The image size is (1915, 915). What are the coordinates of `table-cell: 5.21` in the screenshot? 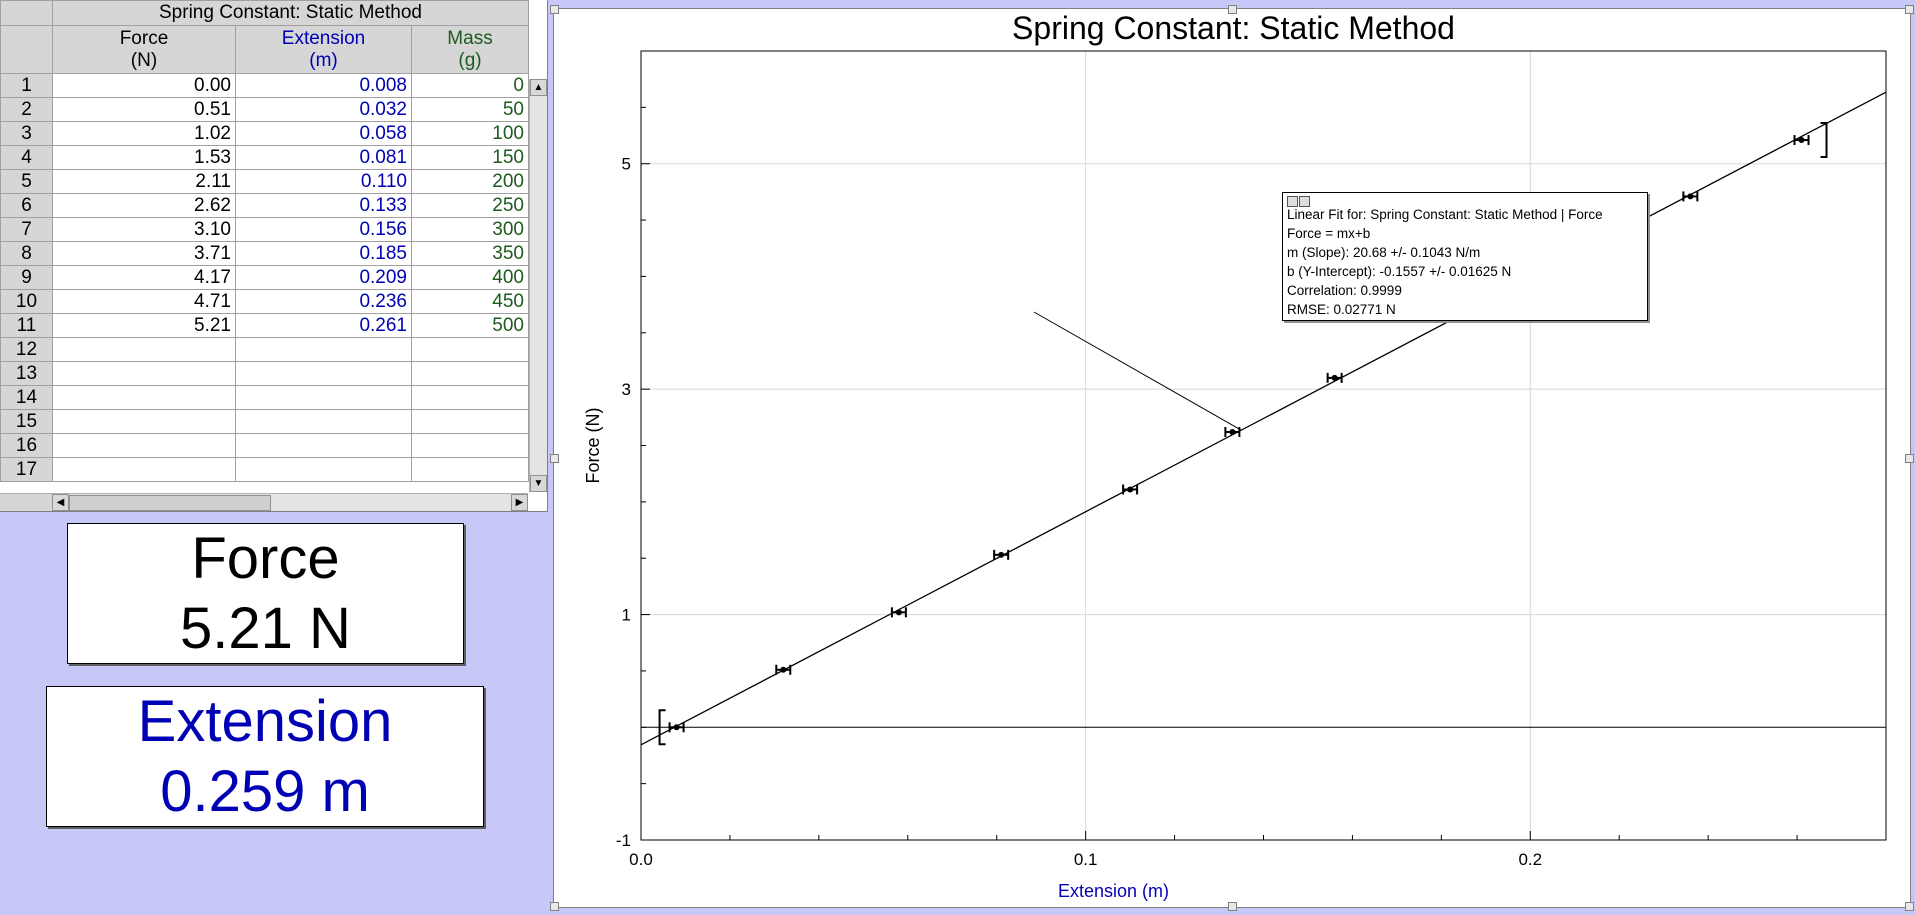 It's located at (144, 325).